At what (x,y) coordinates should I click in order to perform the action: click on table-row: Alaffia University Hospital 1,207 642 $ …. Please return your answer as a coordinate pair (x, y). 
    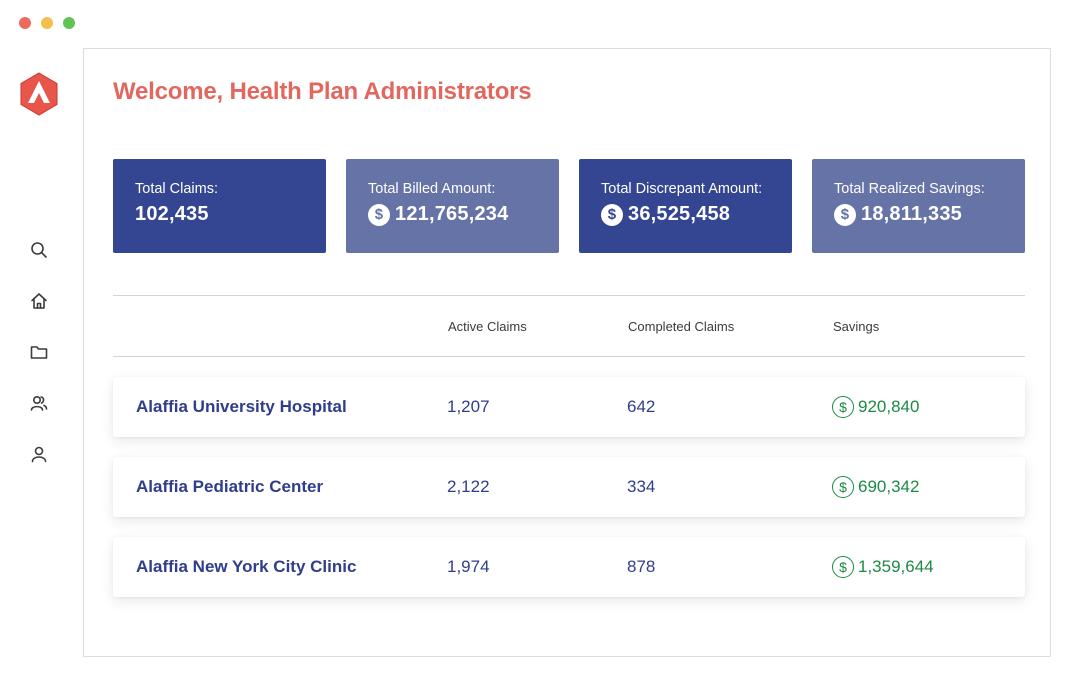
    Looking at the image, I should click on (569, 407).